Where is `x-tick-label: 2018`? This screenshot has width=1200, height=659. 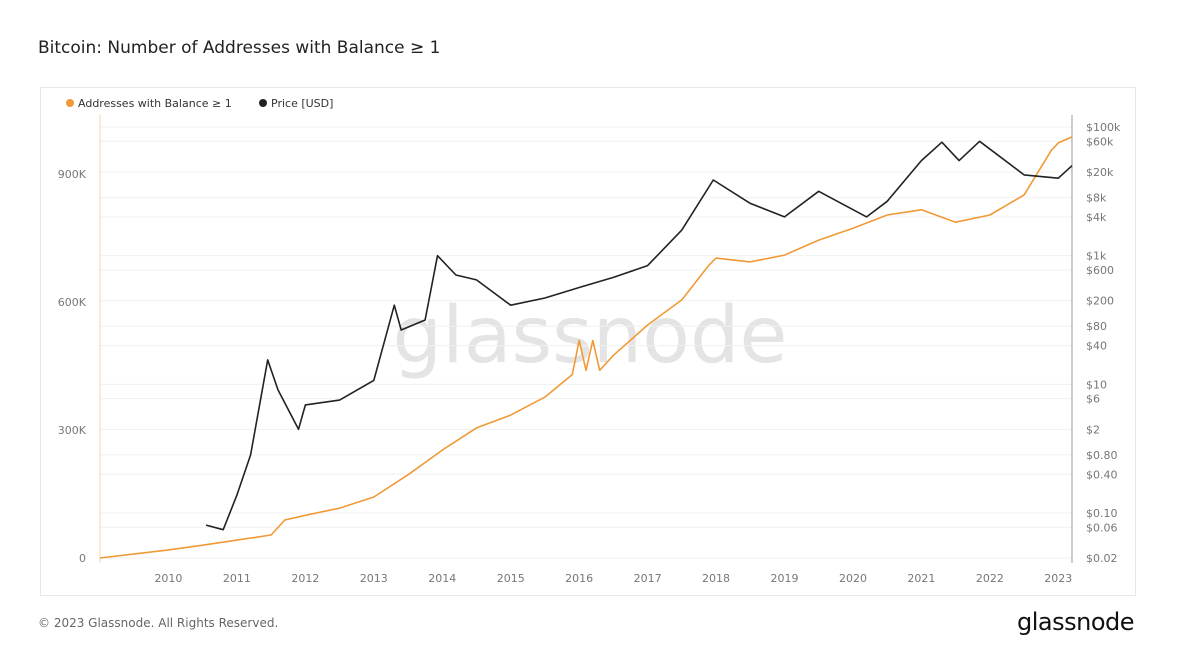
x-tick-label: 2018 is located at coordinates (716, 578).